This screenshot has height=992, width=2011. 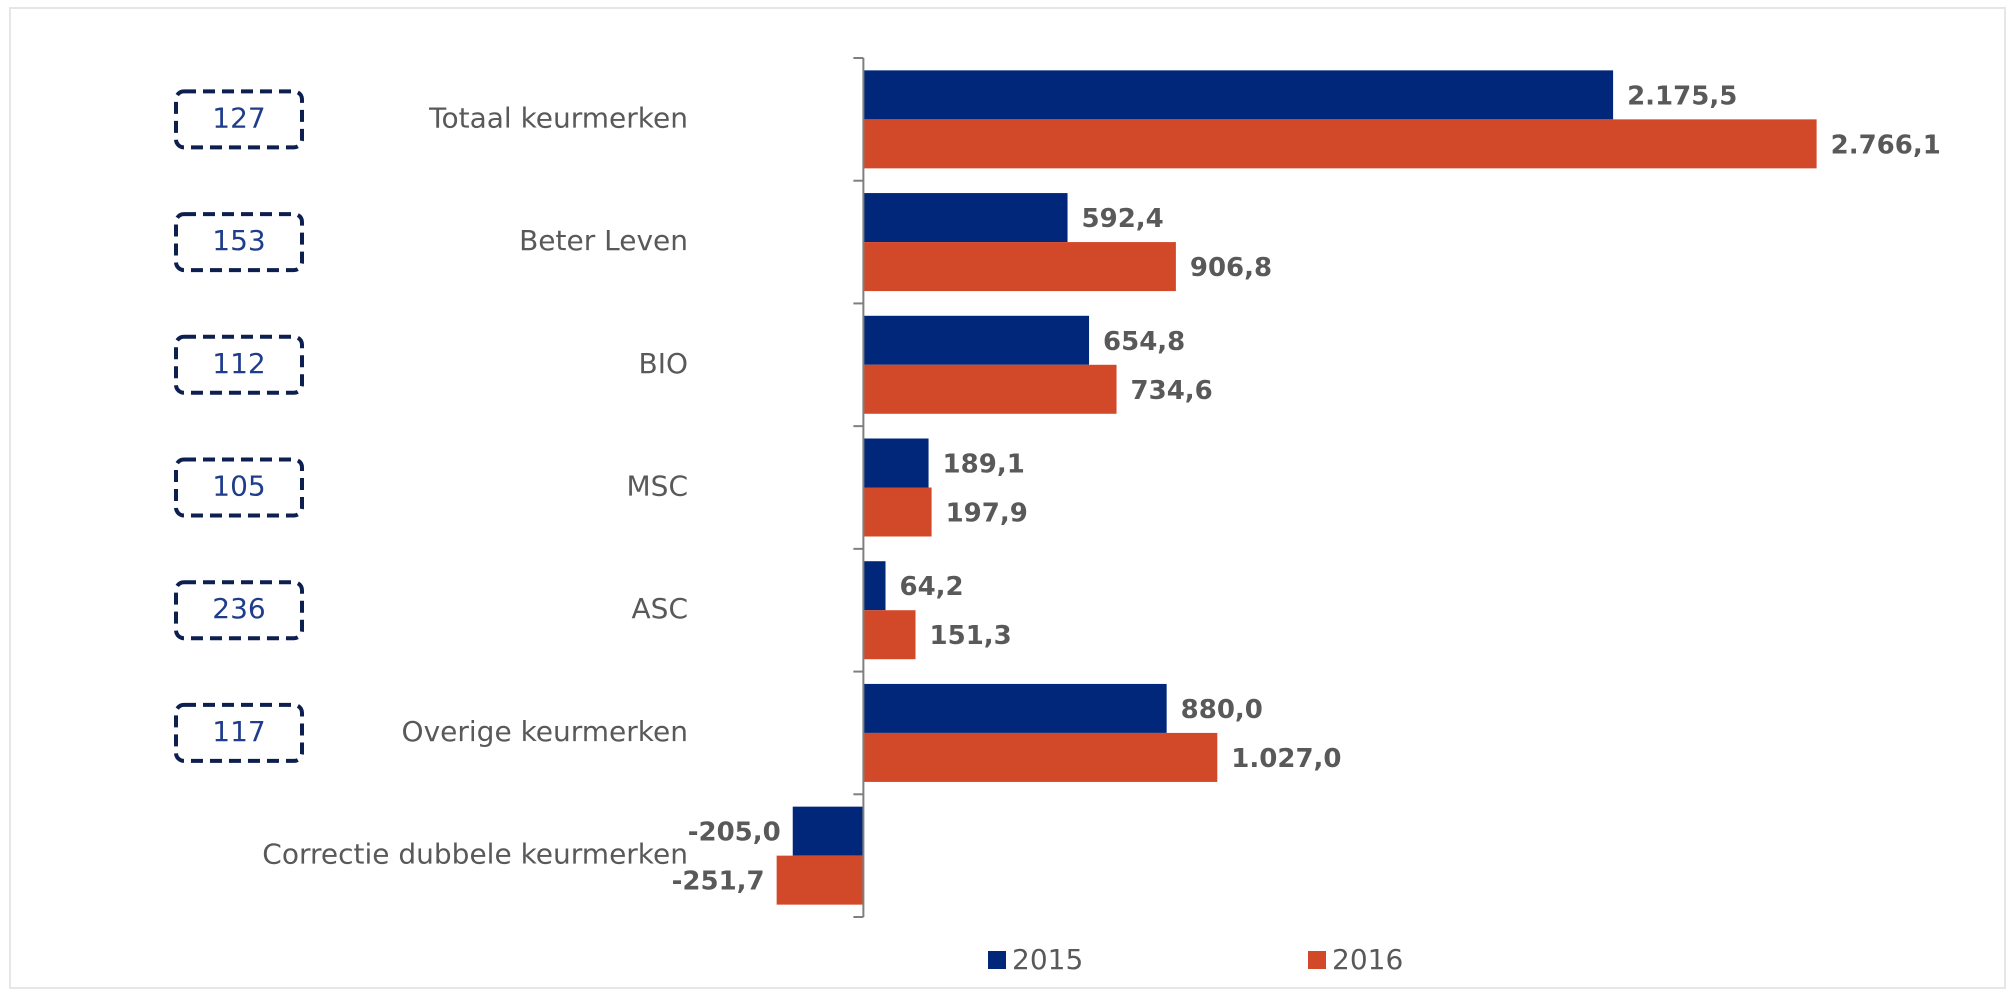 I want to click on category-label: Totaal keurmerken, so click(x=558, y=117).